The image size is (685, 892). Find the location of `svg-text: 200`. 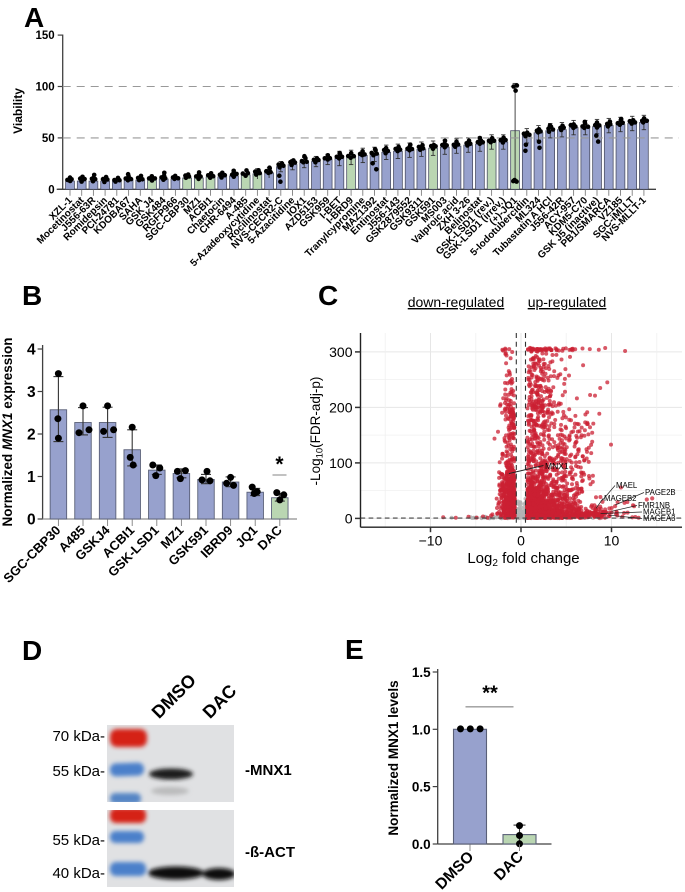

svg-text: 200 is located at coordinates (341, 407).